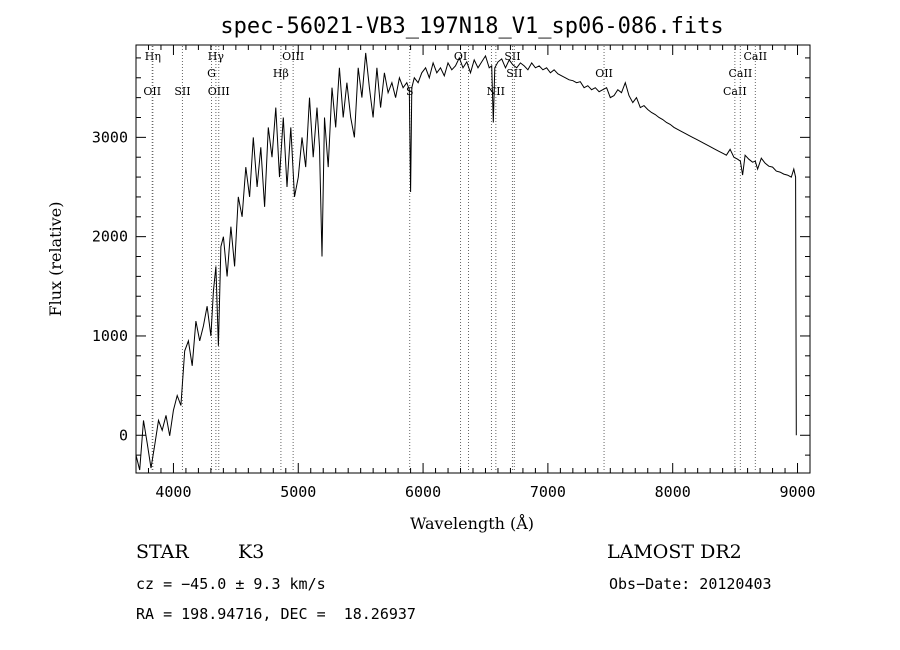  Describe the element at coordinates (673, 492) in the screenshot. I see `x-tick-label: 8000` at that location.